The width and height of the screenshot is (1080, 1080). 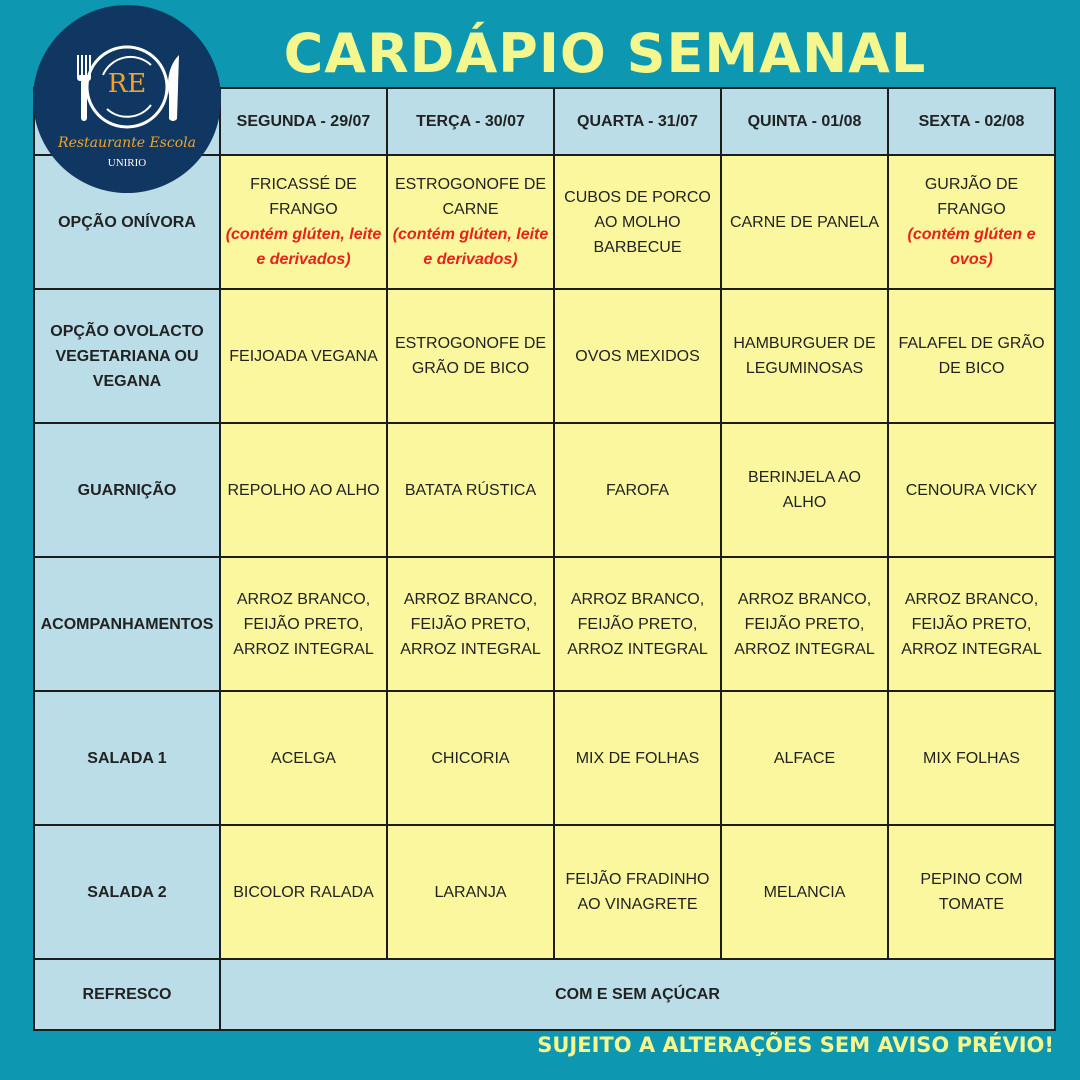 I want to click on menu-cell: CARNE DE PANELA, so click(x=804, y=222).